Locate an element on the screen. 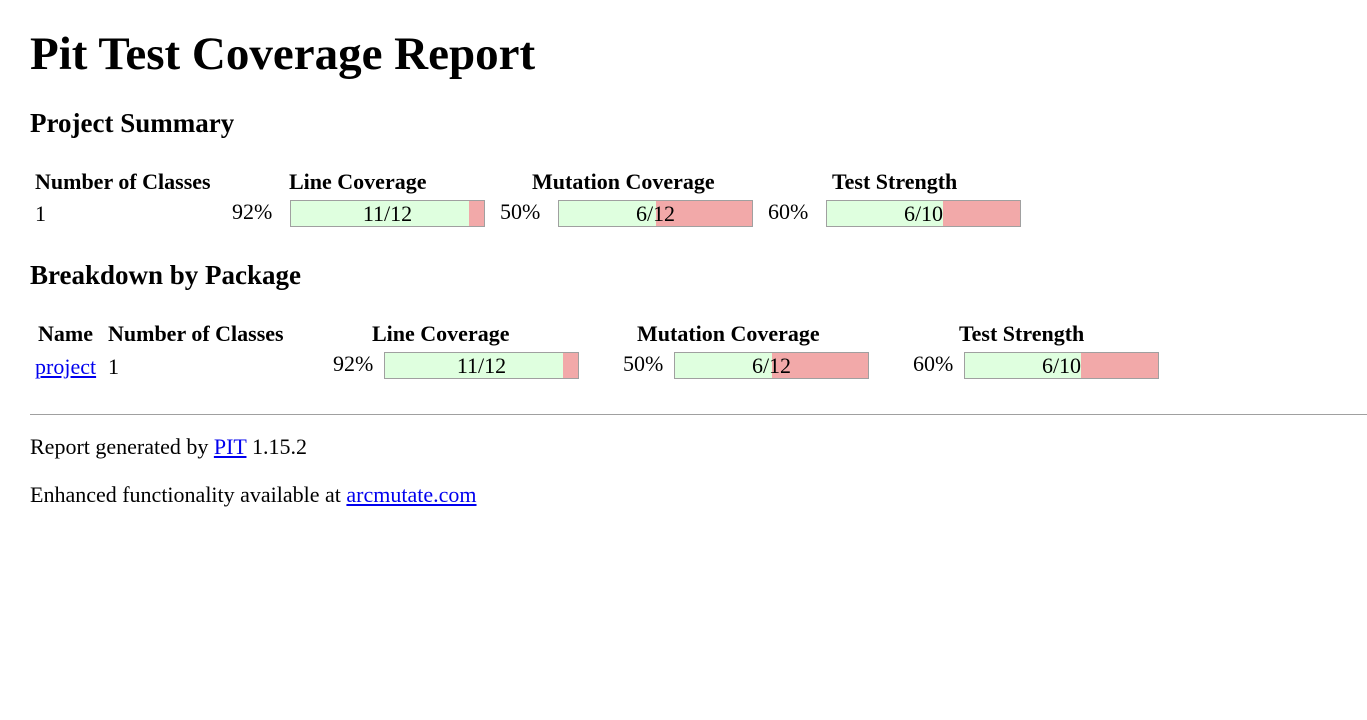  breakdown-header-line: Line Coverage is located at coordinates (441, 333).